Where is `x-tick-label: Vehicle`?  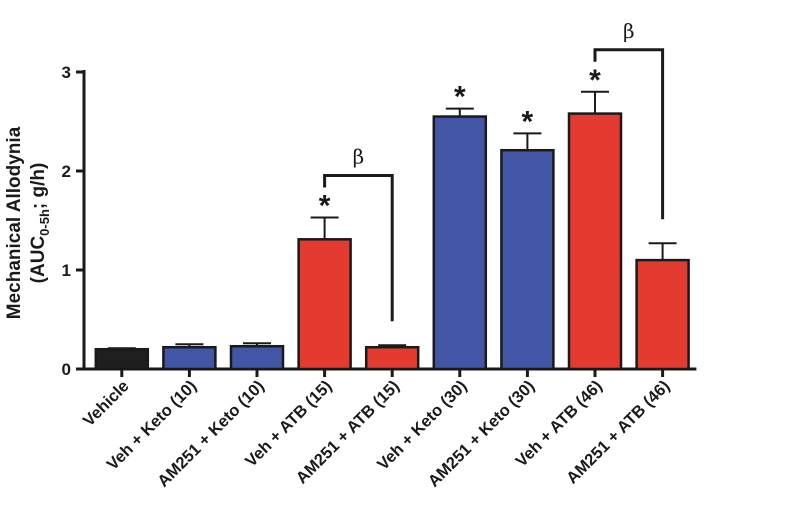
x-tick-label: Vehicle is located at coordinates (106, 403).